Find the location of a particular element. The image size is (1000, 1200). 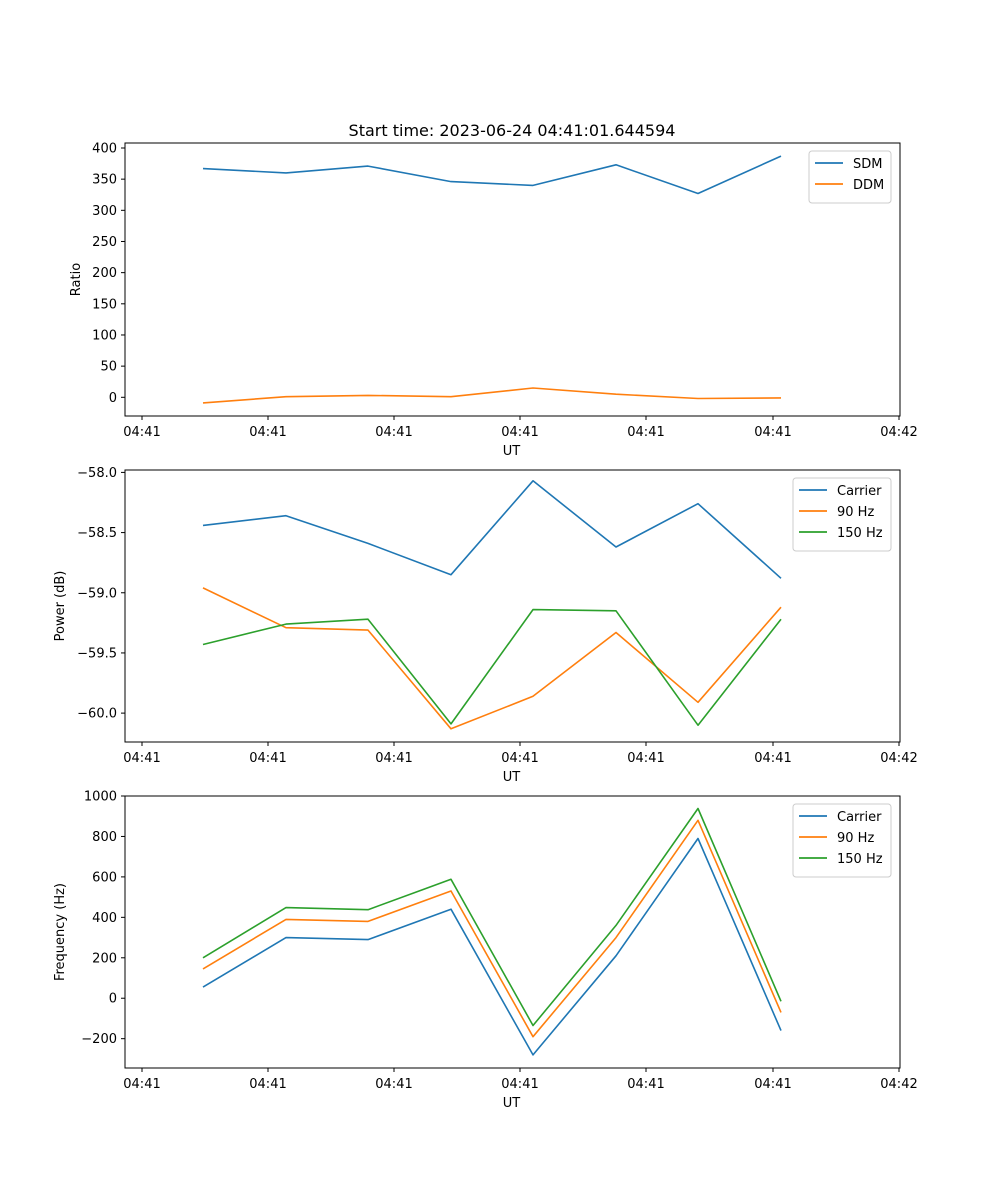

legend-box is located at coordinates (850, 177).